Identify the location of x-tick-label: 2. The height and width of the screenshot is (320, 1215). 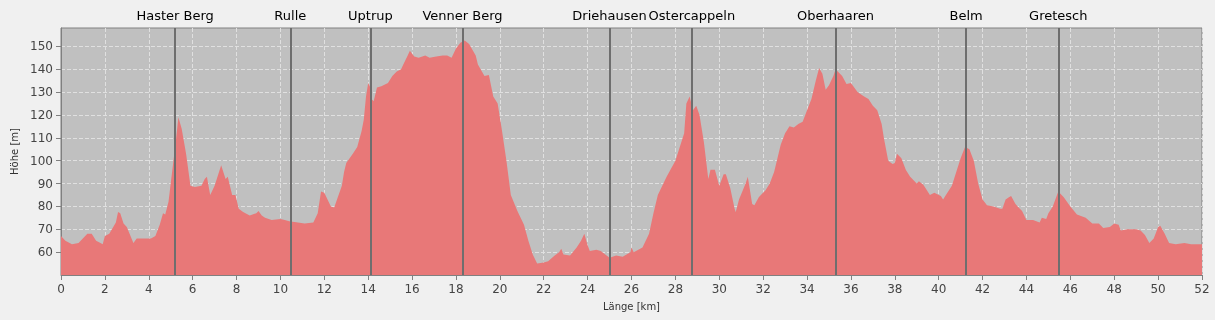
(105, 289).